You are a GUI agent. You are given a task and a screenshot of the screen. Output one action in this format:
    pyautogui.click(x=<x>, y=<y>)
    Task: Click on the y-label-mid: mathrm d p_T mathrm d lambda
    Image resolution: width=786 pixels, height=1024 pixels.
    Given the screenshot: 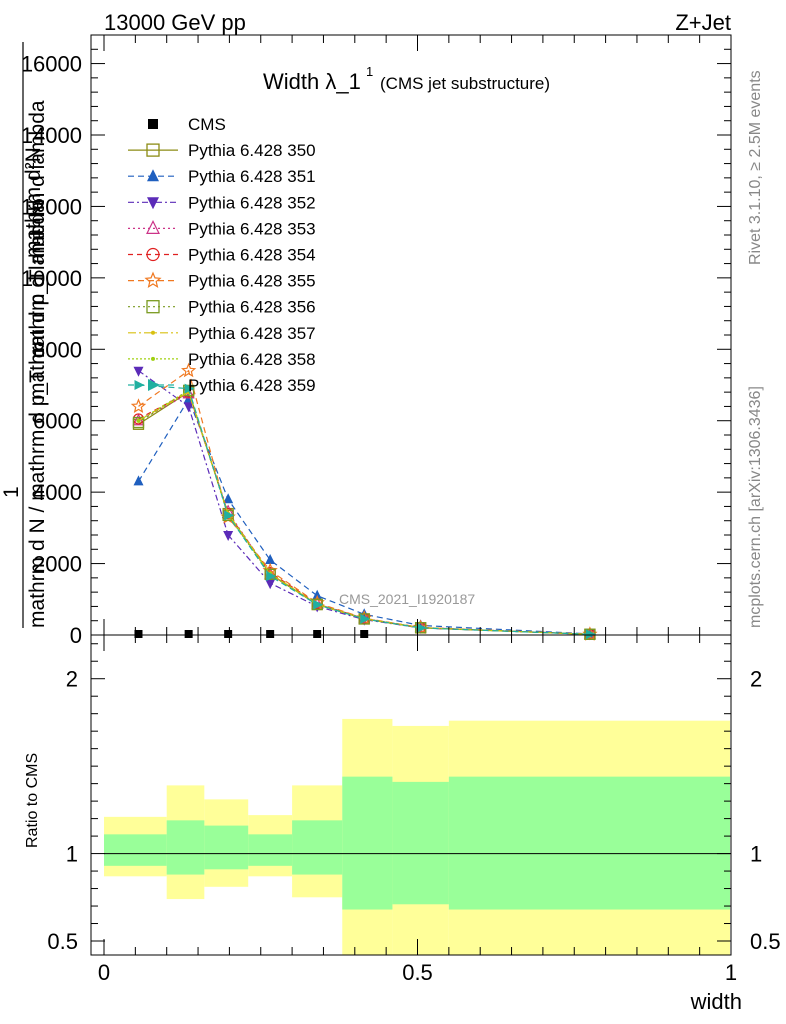 What is the action you would take?
    pyautogui.click(x=37, y=250)
    